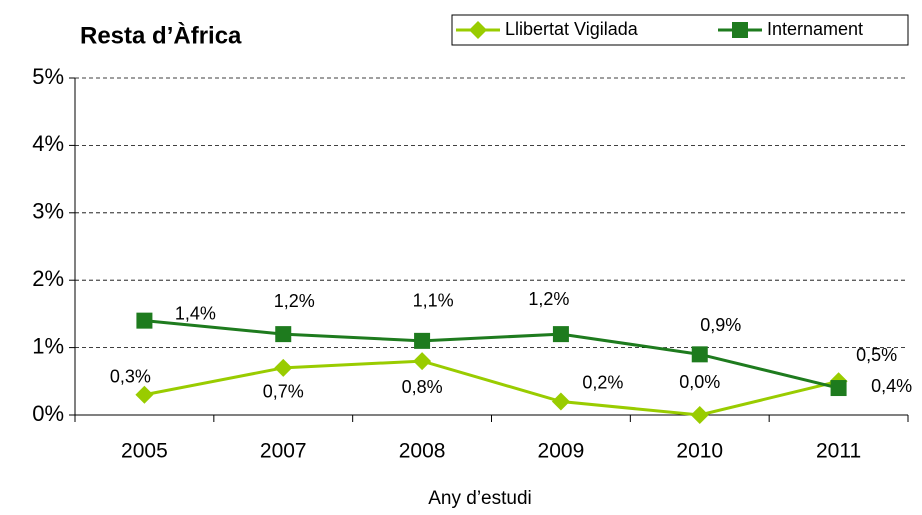  Describe the element at coordinates (48, 143) in the screenshot. I see `y-tick-label: 4%` at that location.